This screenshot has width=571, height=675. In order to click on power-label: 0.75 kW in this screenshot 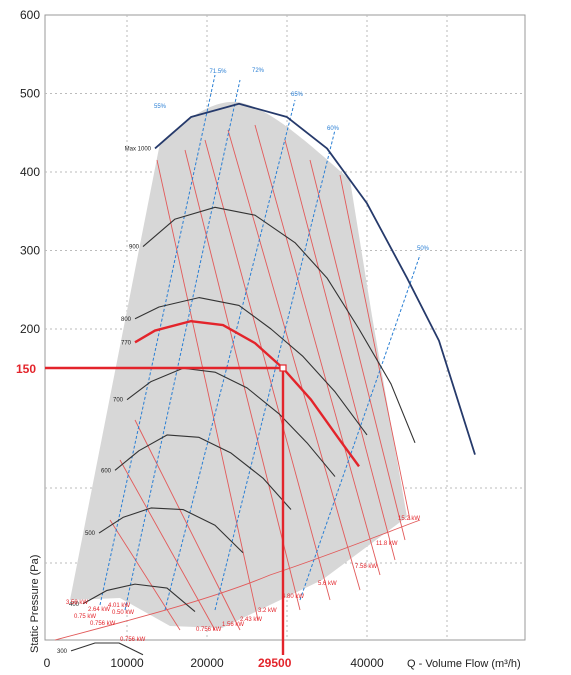, I will do `click(85, 617)`.